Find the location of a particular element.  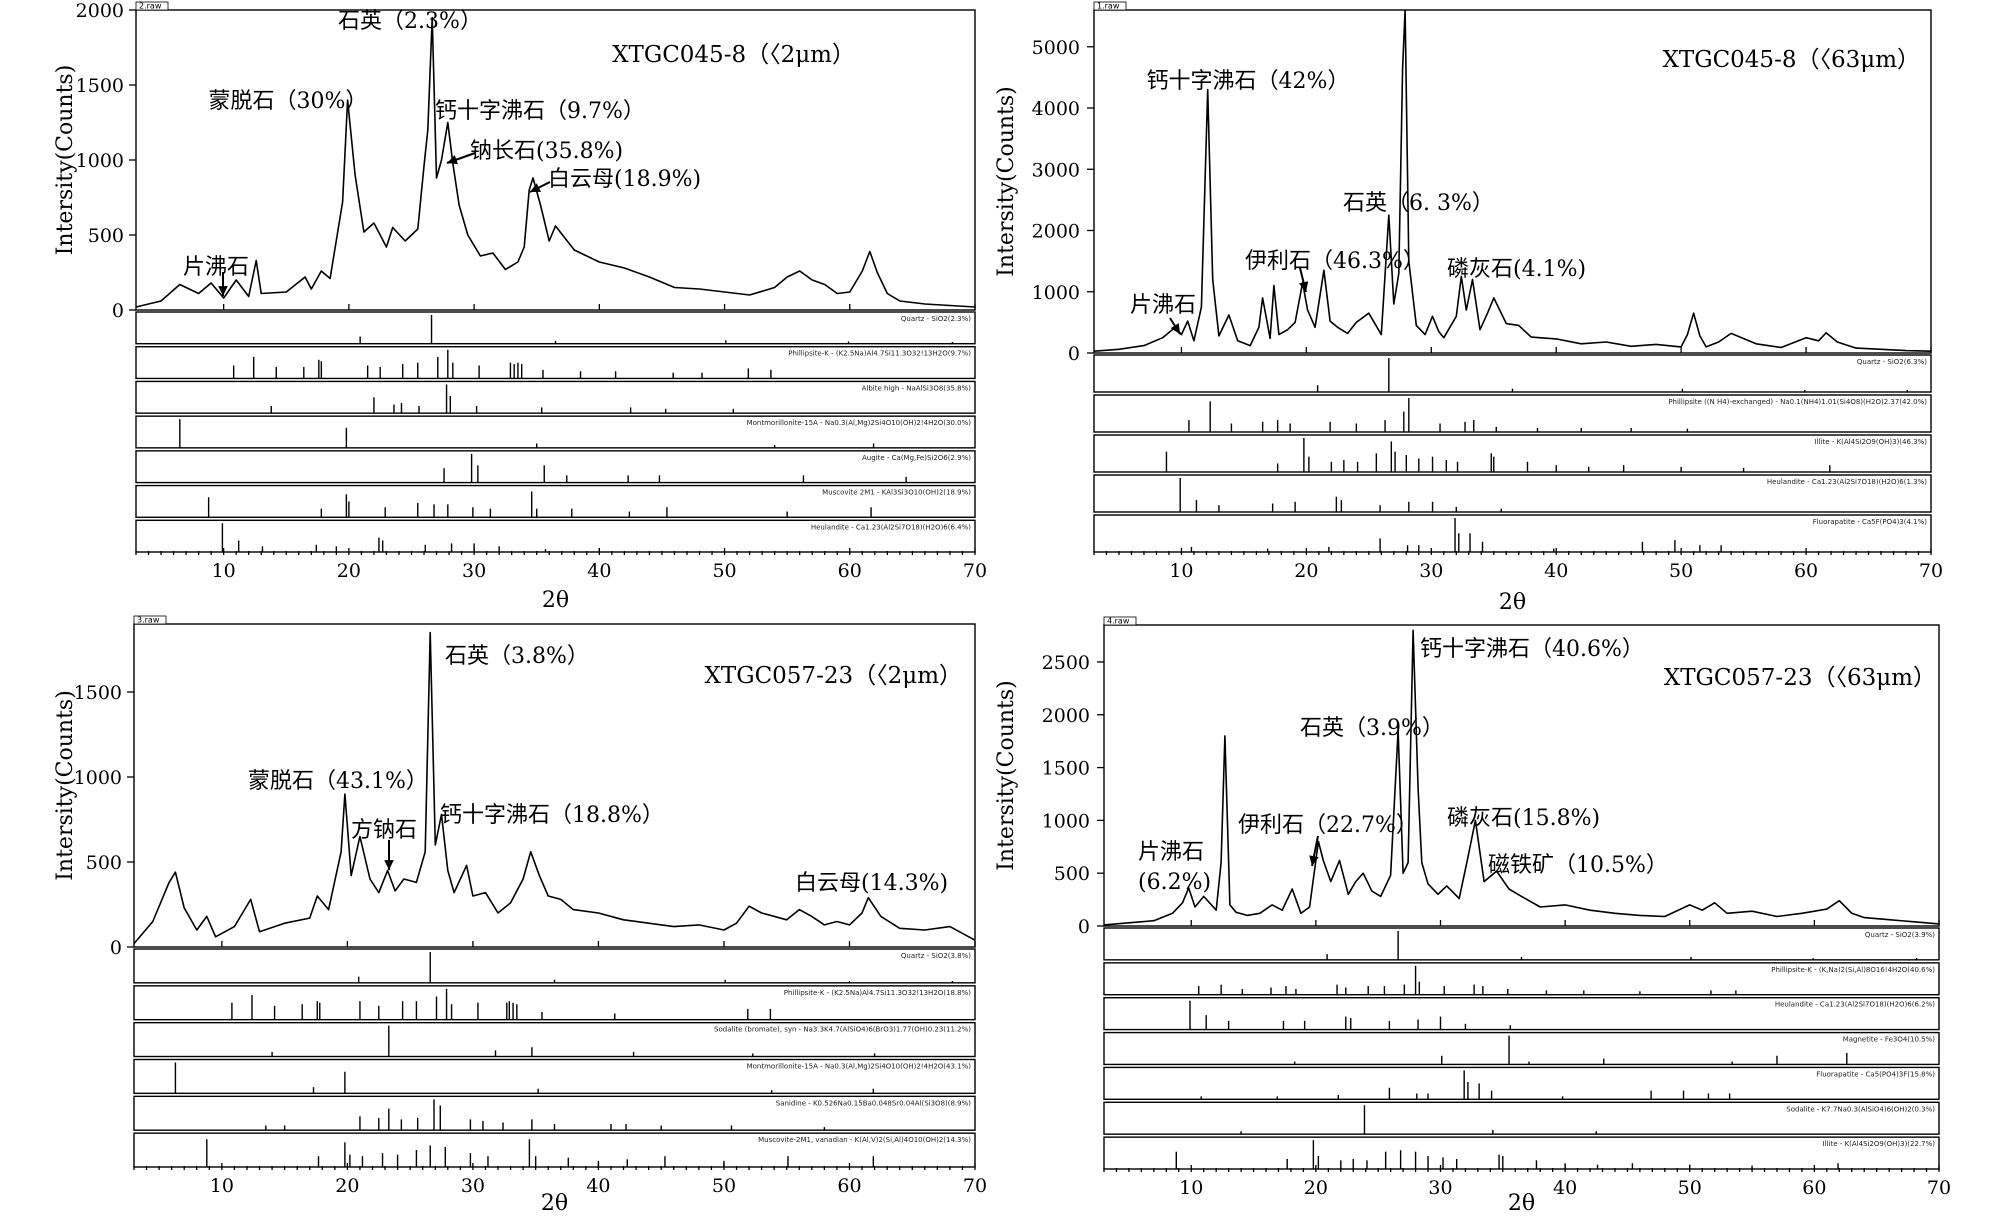

reference-pattern-4: Magnetite - Fe3O4(10.5%) is located at coordinates (1521, 1048).